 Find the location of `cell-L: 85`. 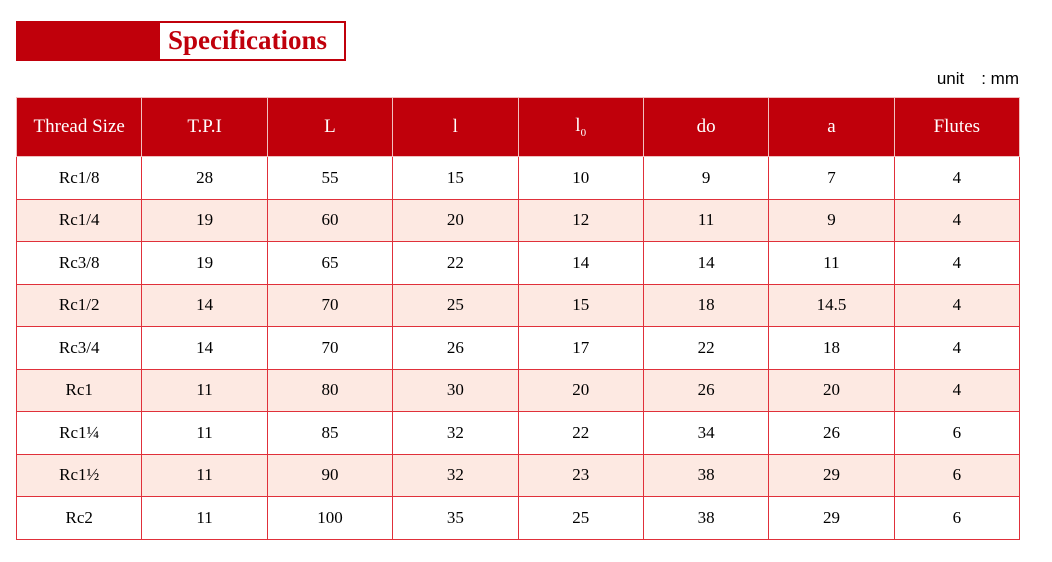

cell-L: 85 is located at coordinates (330, 433).